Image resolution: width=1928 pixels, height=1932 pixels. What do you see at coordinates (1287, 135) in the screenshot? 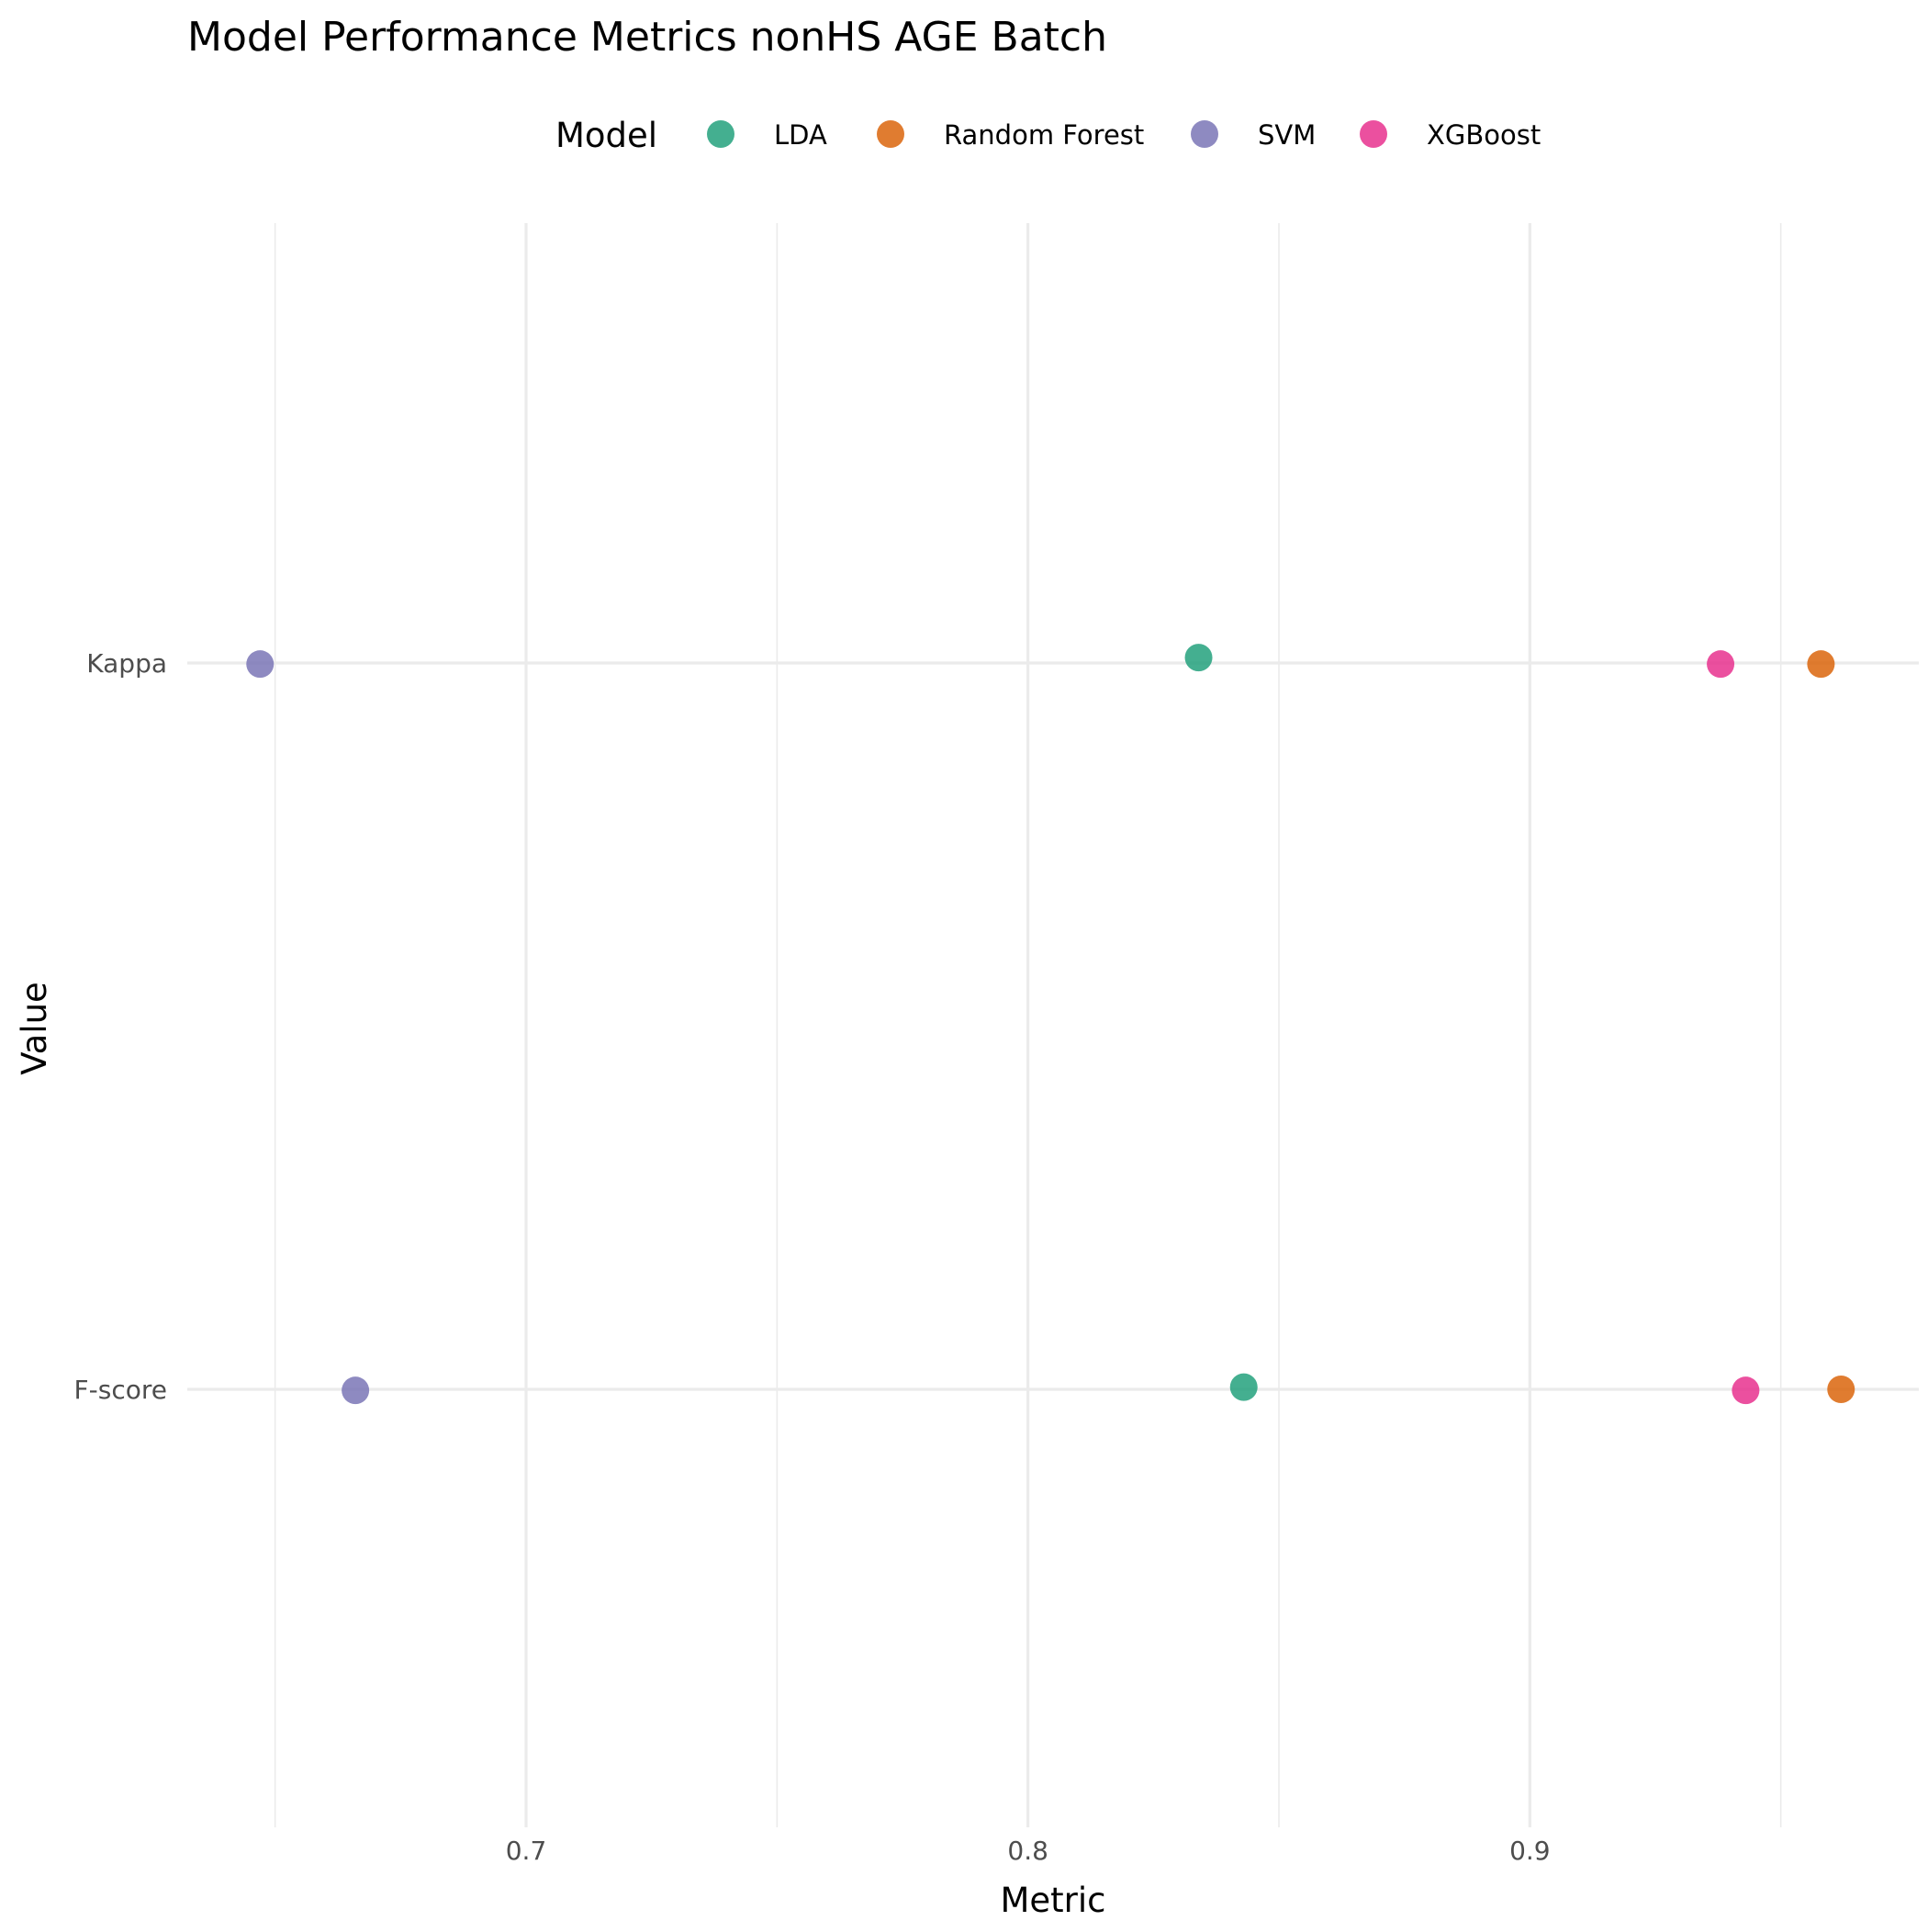
I see `legend-label-svm: SVM` at bounding box center [1287, 135].